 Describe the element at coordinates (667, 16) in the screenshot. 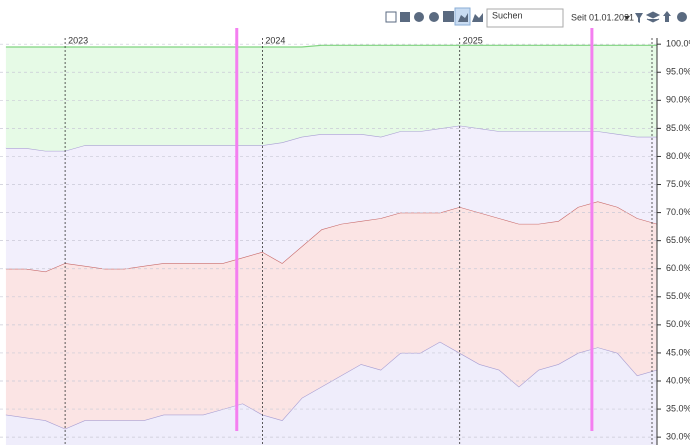

I see `export-icon` at that location.